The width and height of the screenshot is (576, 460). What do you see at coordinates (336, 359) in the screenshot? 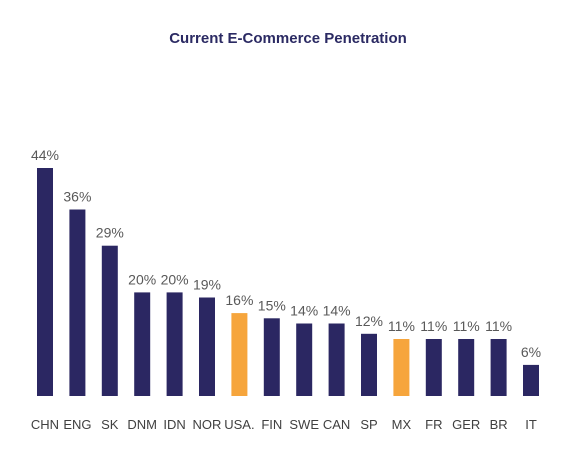
I see `bar-can` at bounding box center [336, 359].